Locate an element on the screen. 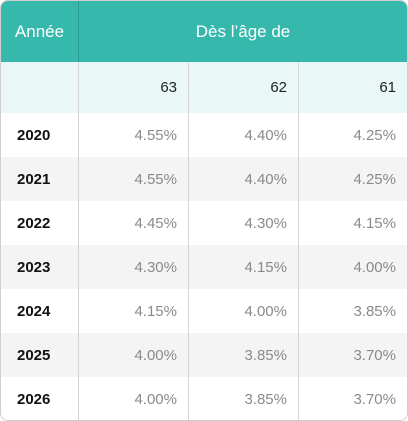 The width and height of the screenshot is (408, 421). rate-cell: 4.45% is located at coordinates (155, 223).